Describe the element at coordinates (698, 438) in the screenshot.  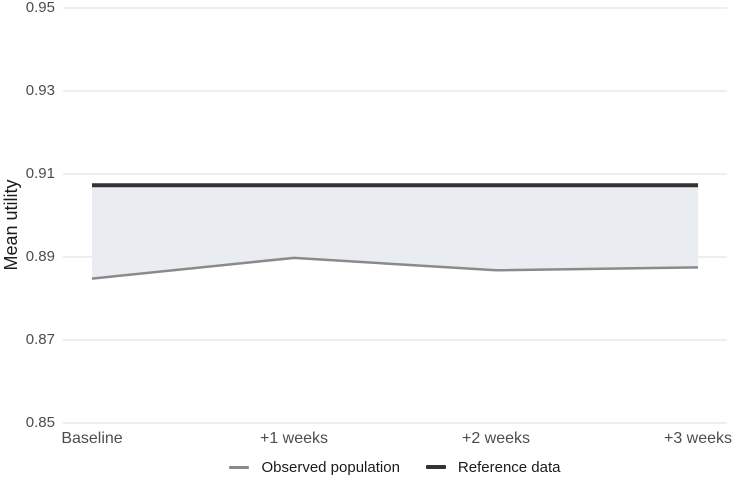
I see `x-tick-label: +3 weeks` at that location.